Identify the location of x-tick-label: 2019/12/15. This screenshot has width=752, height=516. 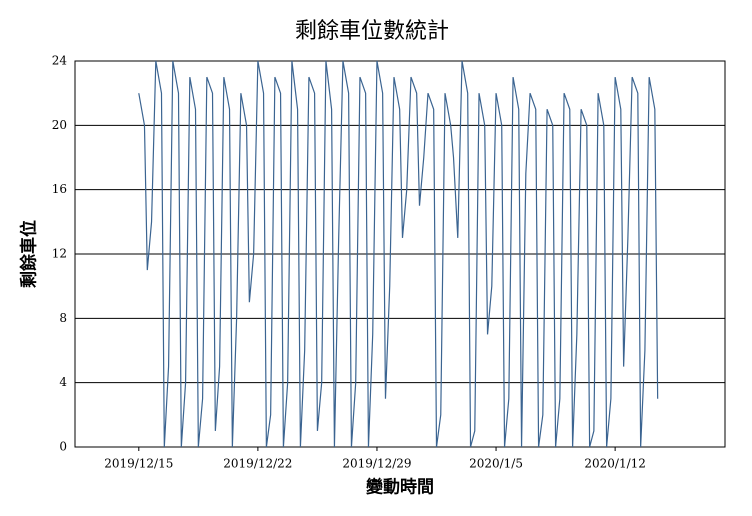
(138, 464).